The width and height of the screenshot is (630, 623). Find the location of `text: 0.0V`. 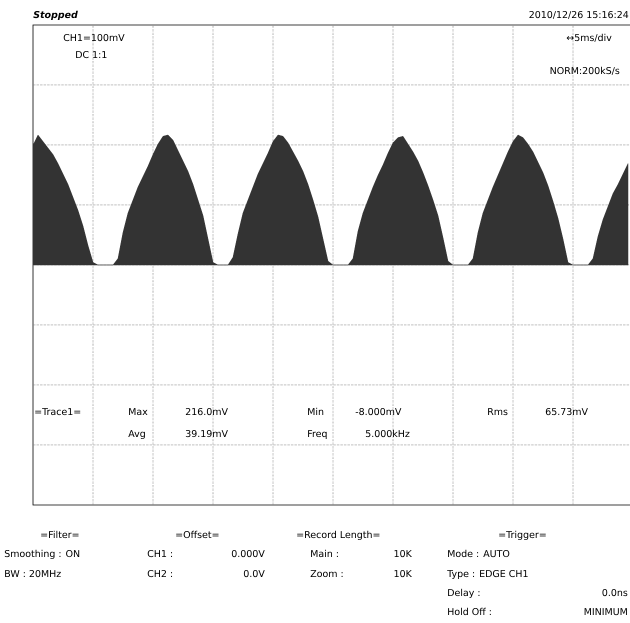

text: 0.0V is located at coordinates (254, 574).